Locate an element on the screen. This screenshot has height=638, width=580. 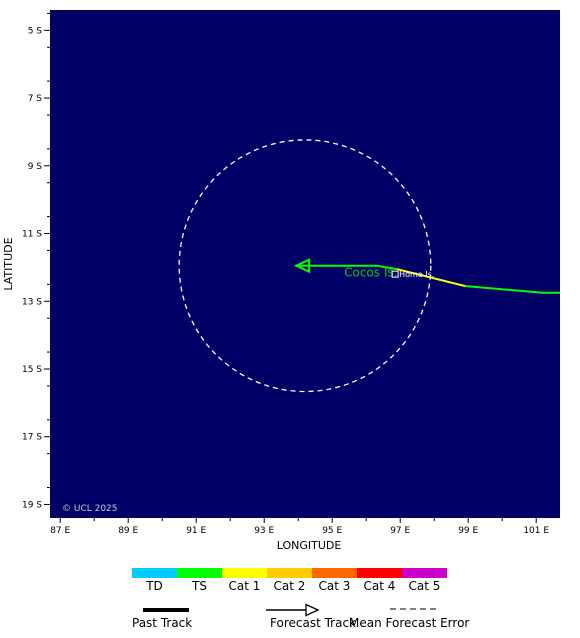
place-label-cocos-islands: Cocos Is. is located at coordinates (370, 272).